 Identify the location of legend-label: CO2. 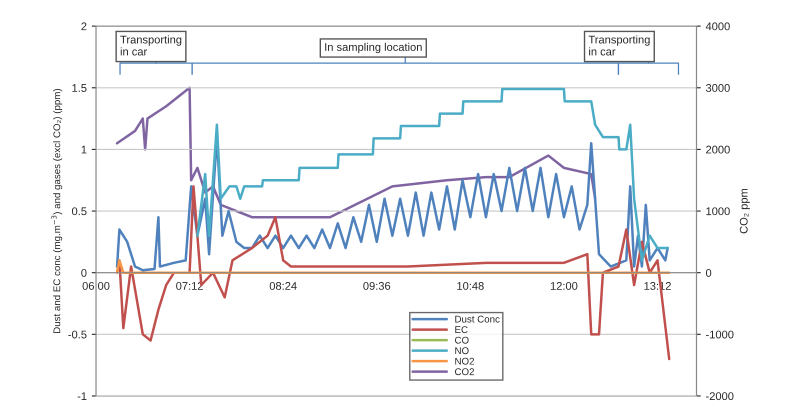
(464, 372).